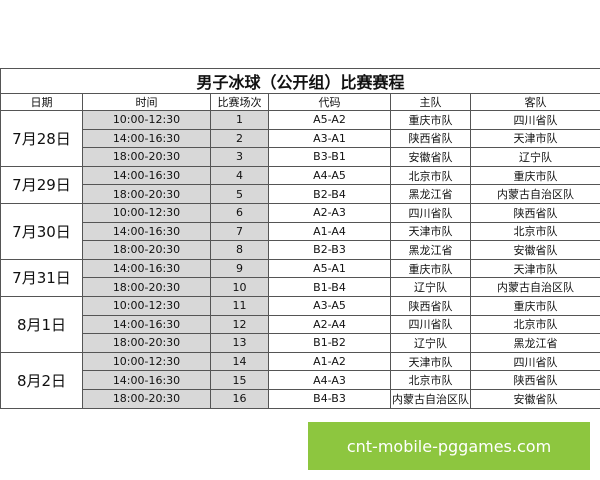 Image resolution: width=600 pixels, height=480 pixels. What do you see at coordinates (41, 324) in the screenshot?
I see `date: 8月1日` at bounding box center [41, 324].